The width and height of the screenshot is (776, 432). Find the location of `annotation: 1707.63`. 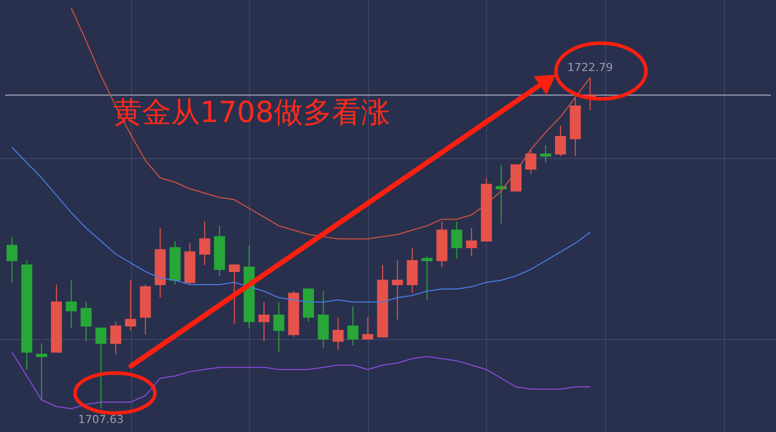

annotation: 1707.63 is located at coordinates (101, 419).